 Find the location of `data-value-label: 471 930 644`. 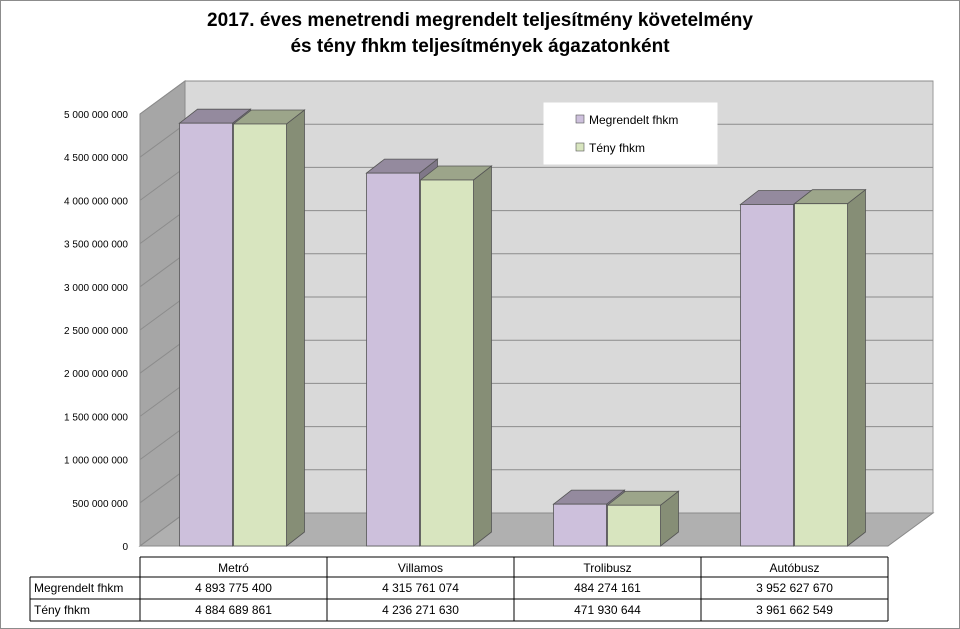

data-value-label: 471 930 644 is located at coordinates (607, 610).